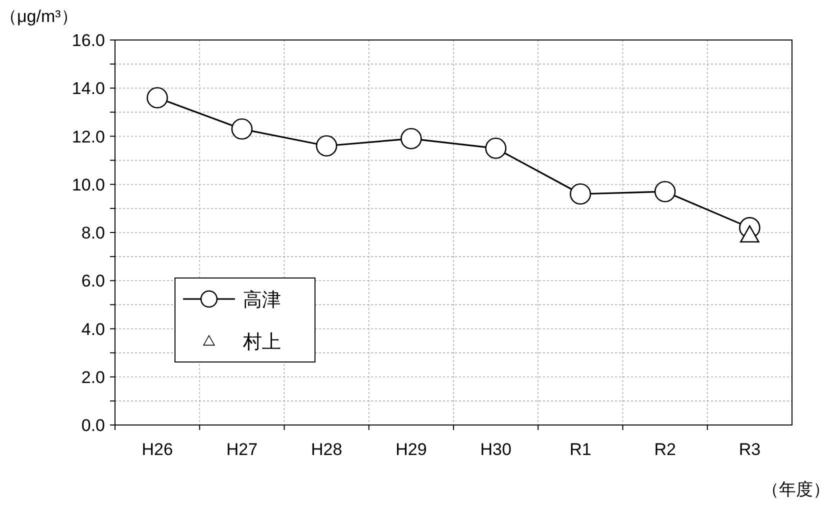  Describe the element at coordinates (93, 281) in the screenshot. I see `ytick: 6.0` at that location.